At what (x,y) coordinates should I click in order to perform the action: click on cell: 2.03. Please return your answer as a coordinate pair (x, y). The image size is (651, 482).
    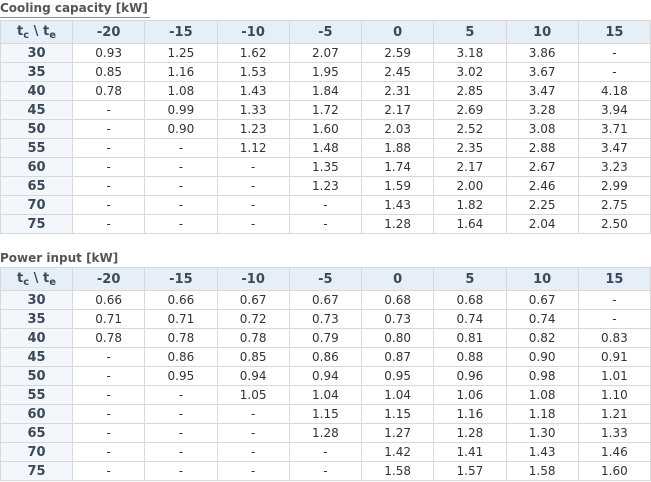
    Looking at the image, I should click on (397, 129).